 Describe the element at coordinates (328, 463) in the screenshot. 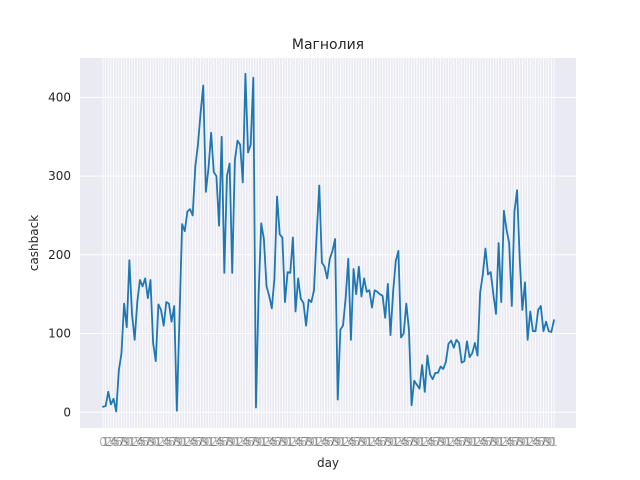

I see `x-axis-label: day` at that location.